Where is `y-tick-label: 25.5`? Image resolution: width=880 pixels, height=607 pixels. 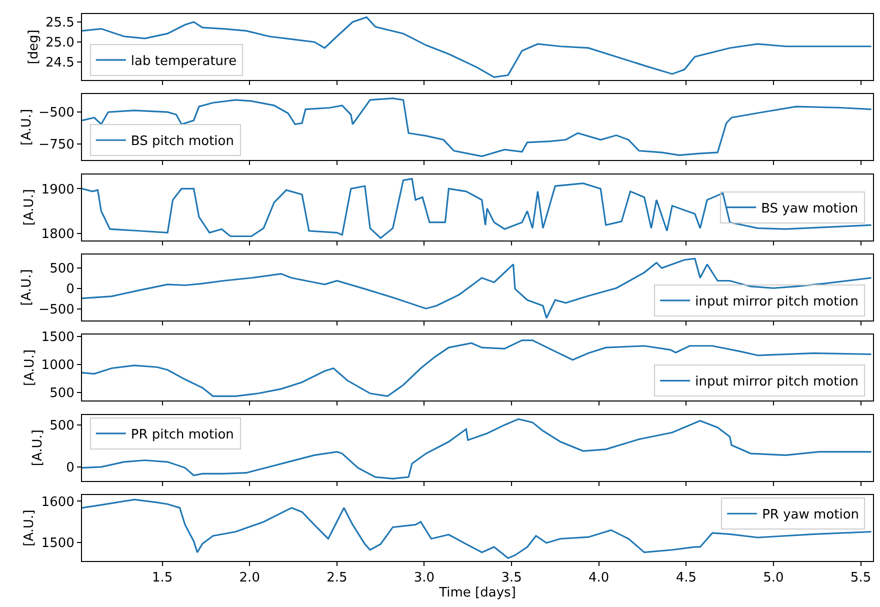
y-tick-label: 25.5 is located at coordinates (59, 23).